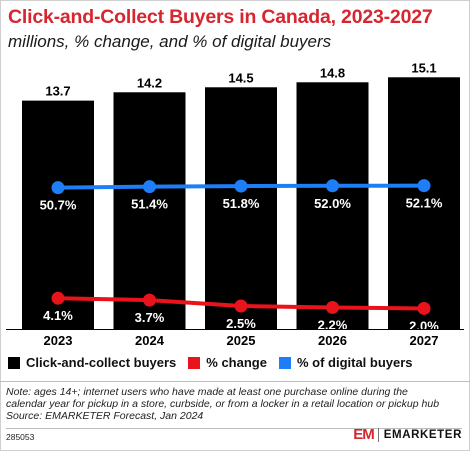 Image resolution: width=470 pixels, height=451 pixels. Describe the element at coordinates (332, 307) in the screenshot. I see `pct-change-point-2026` at that location.